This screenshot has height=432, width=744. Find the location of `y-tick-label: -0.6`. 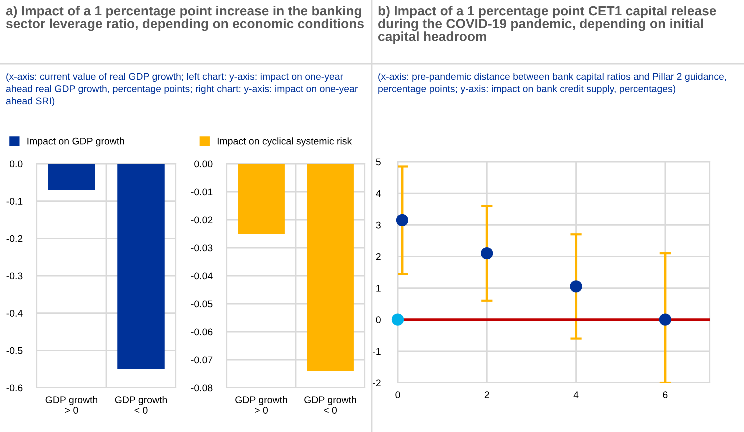

y-tick-label: -0.6 is located at coordinates (14, 388).